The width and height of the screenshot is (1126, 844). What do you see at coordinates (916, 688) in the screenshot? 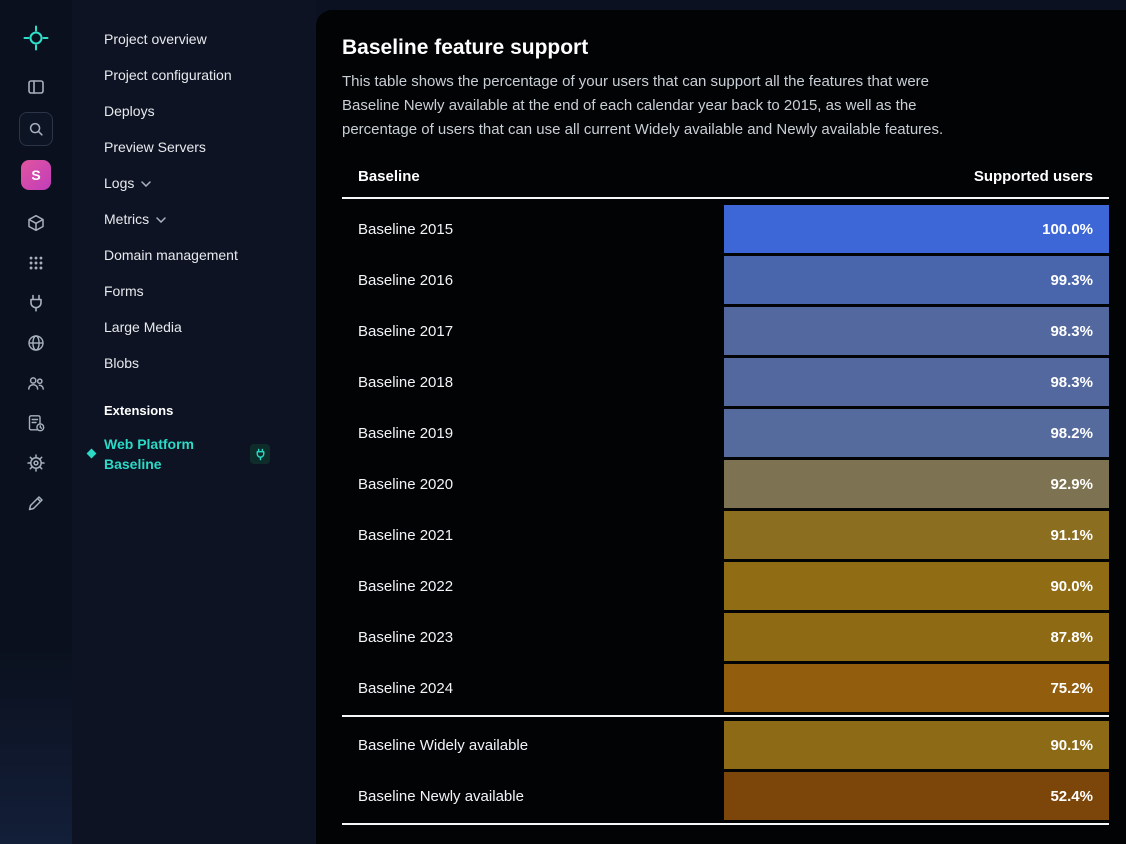
I see `supported-users-bar: 75.2%` at bounding box center [916, 688].